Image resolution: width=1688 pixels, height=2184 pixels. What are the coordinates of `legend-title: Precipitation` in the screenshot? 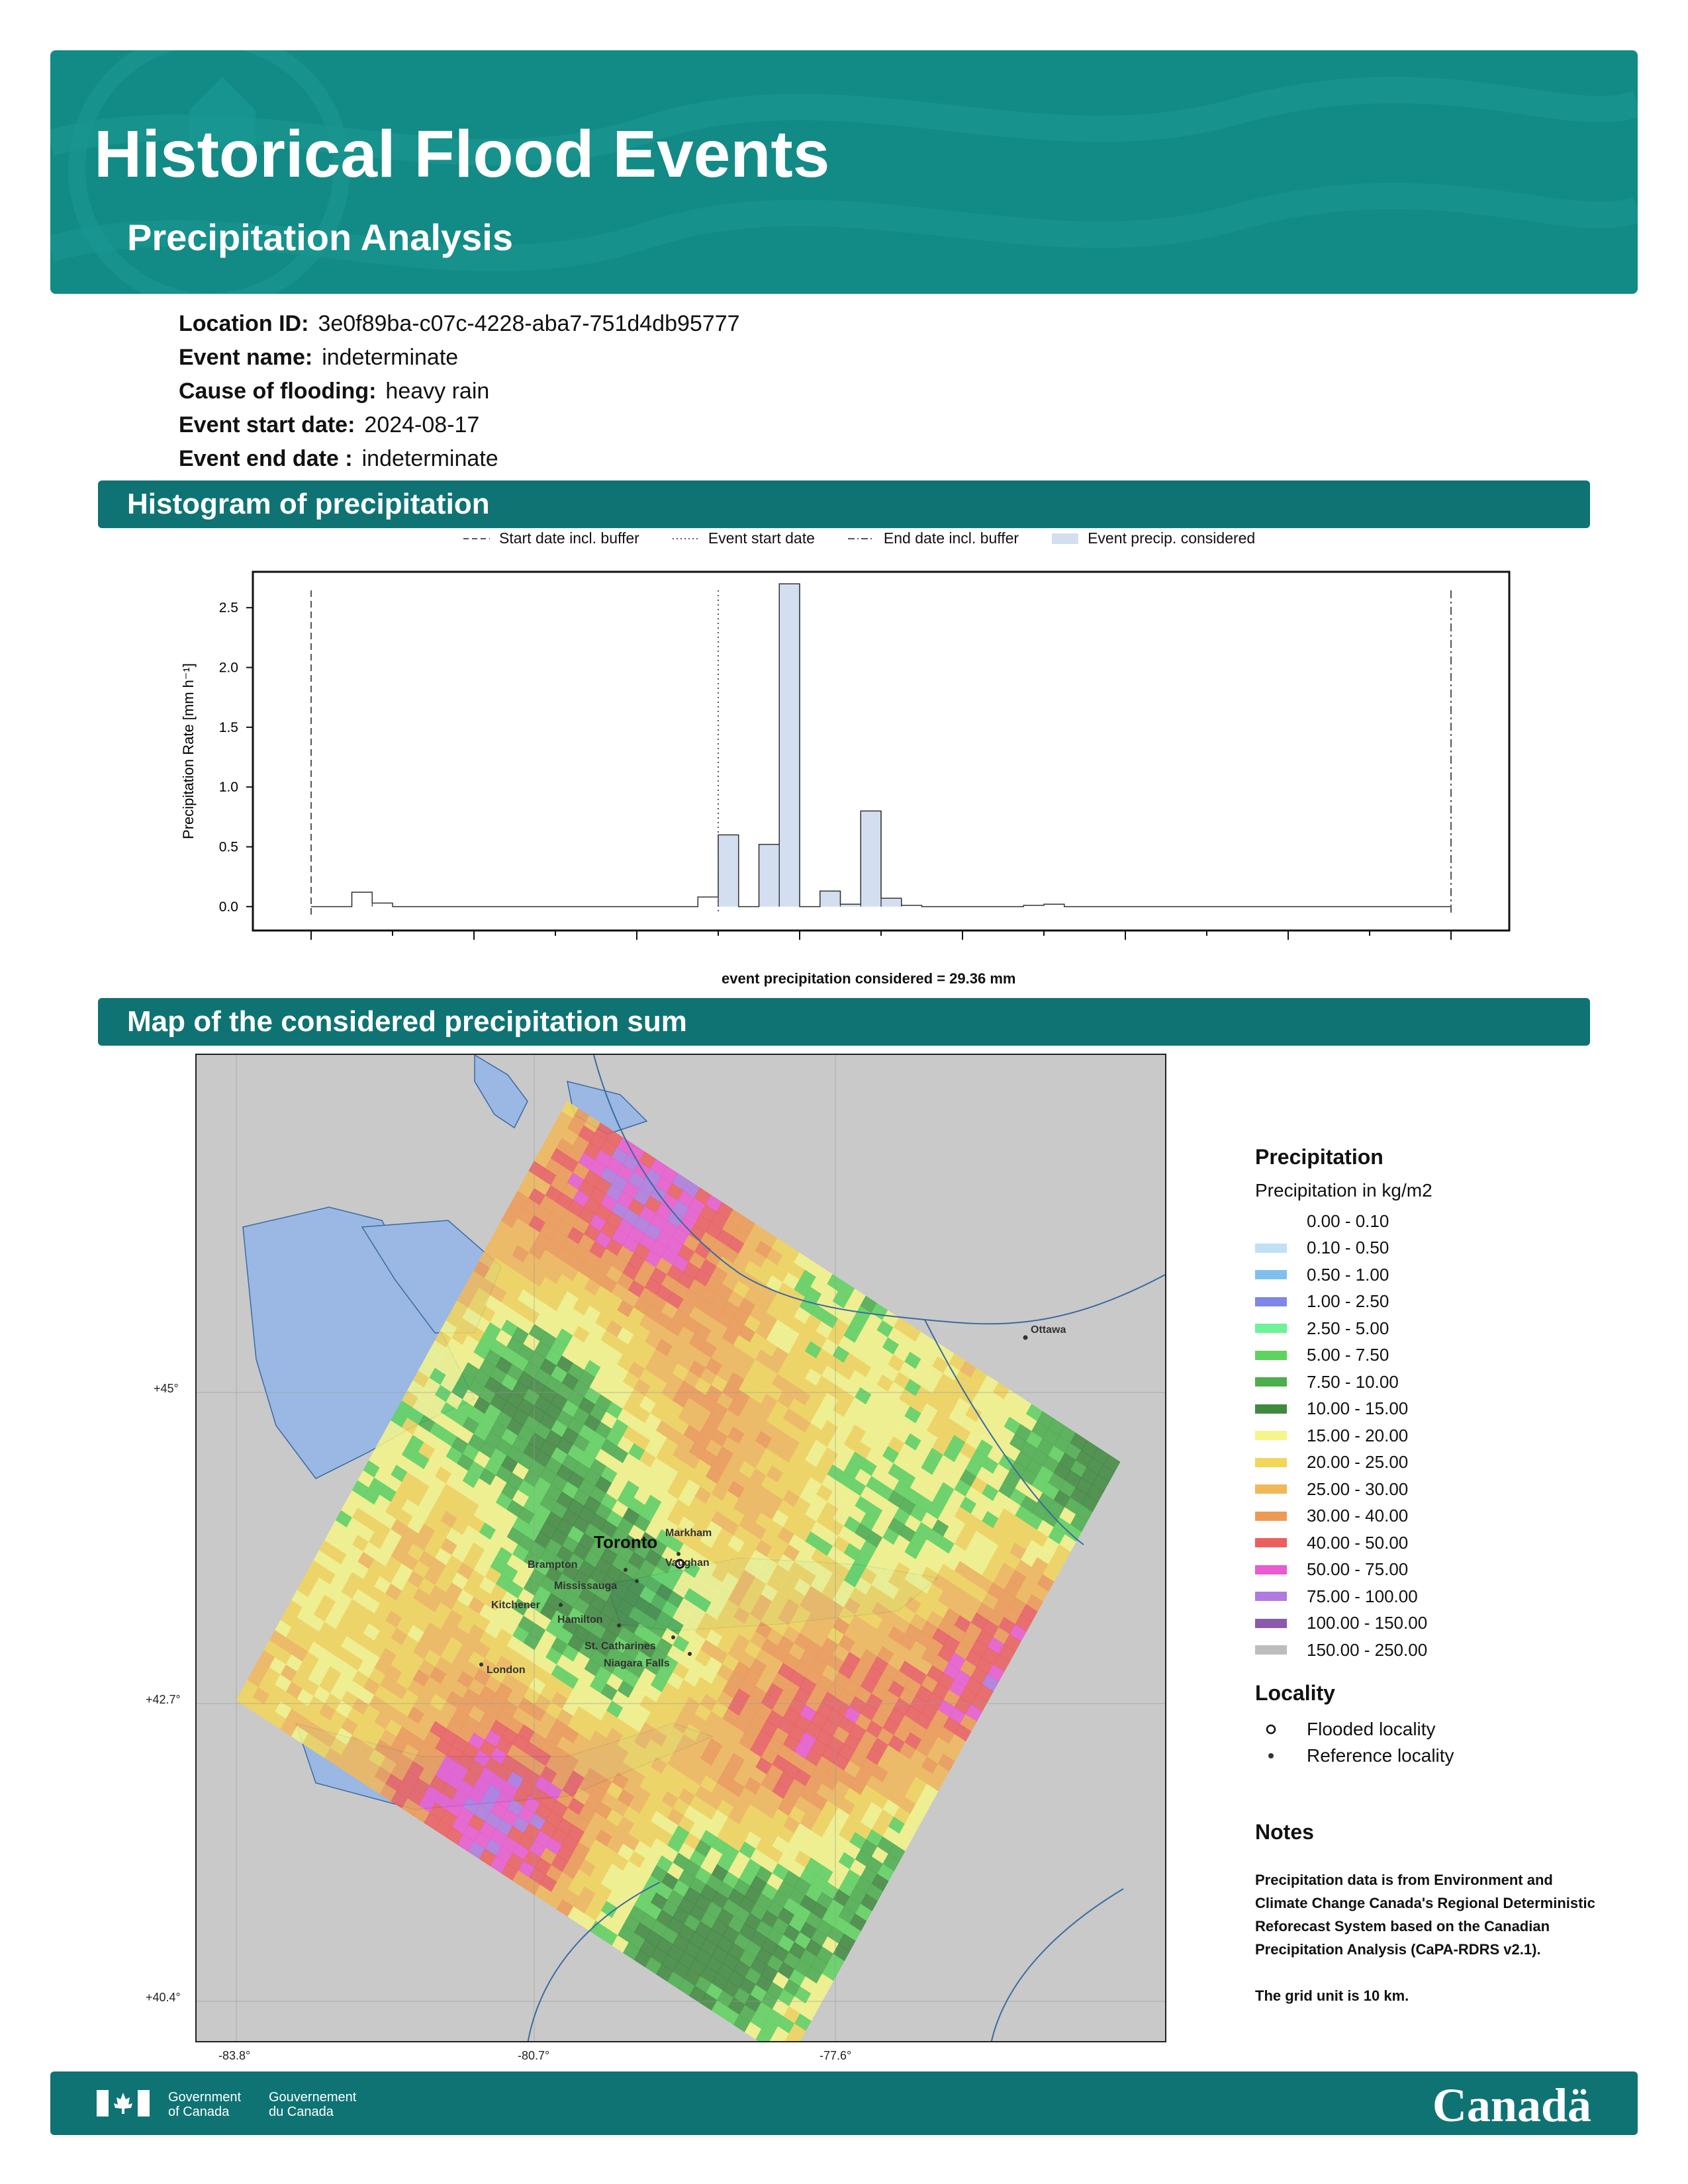 It's located at (1319, 1157).